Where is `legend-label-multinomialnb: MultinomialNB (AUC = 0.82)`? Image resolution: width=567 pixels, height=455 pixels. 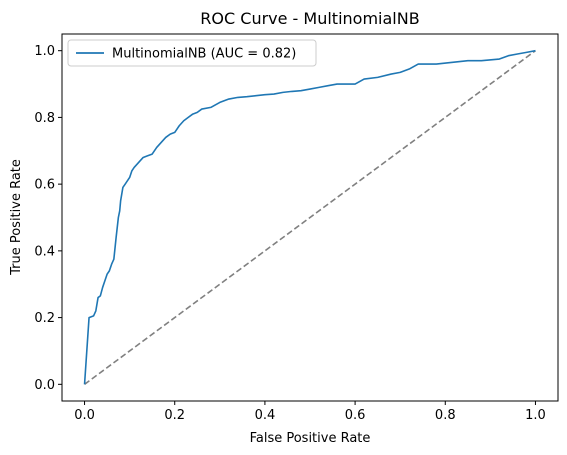
legend-label-multinomialnb: MultinomialNB (AUC = 0.82) is located at coordinates (204, 54).